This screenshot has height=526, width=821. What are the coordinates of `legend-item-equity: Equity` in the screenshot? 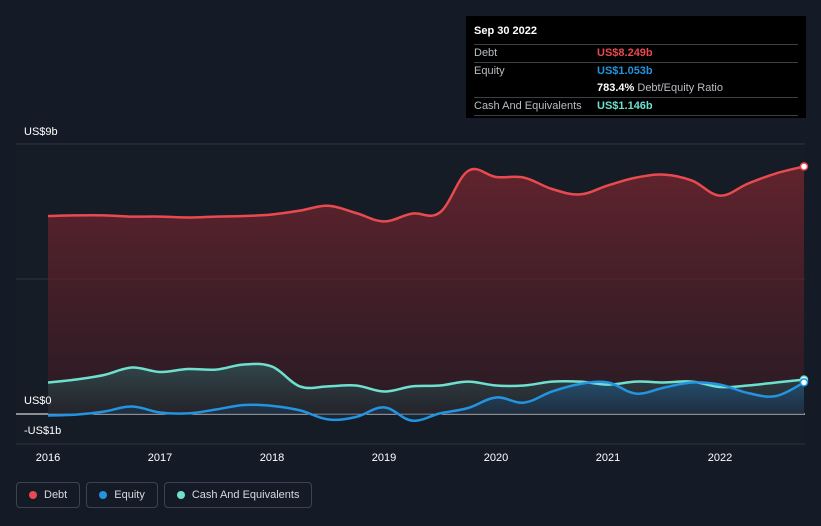 It's located at (122, 495).